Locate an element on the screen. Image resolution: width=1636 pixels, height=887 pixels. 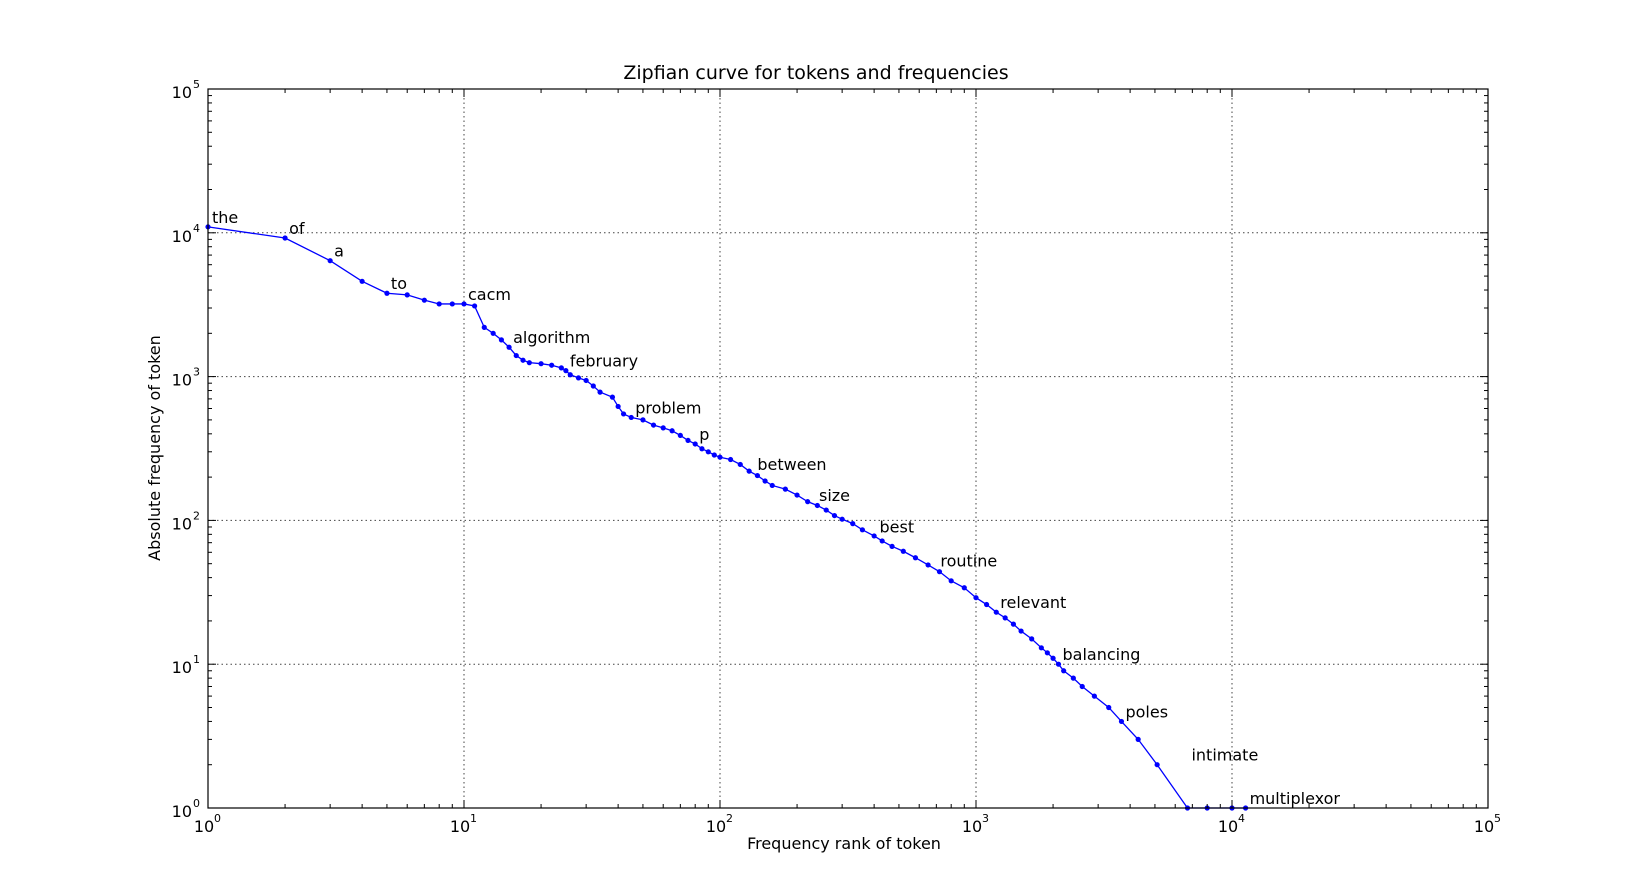
token-annotation: p is located at coordinates (704, 434).